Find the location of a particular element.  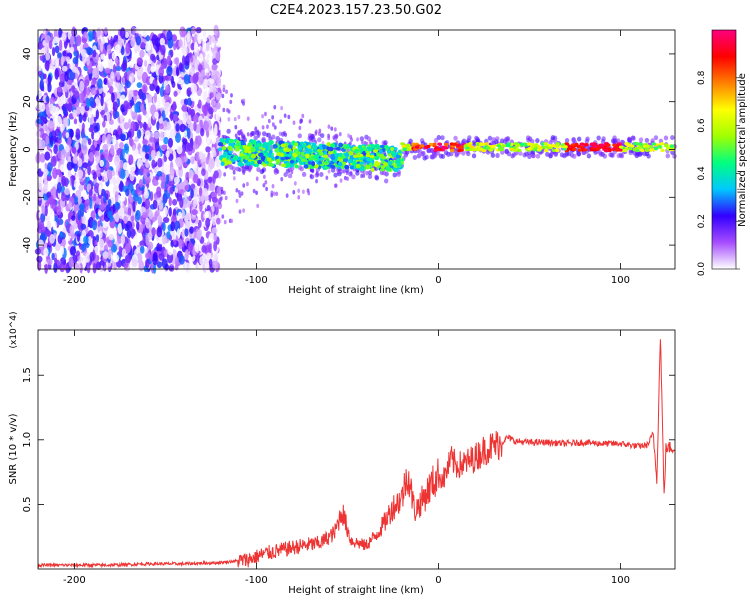

colorbar-tick-label: 0.8 is located at coordinates (702, 77).